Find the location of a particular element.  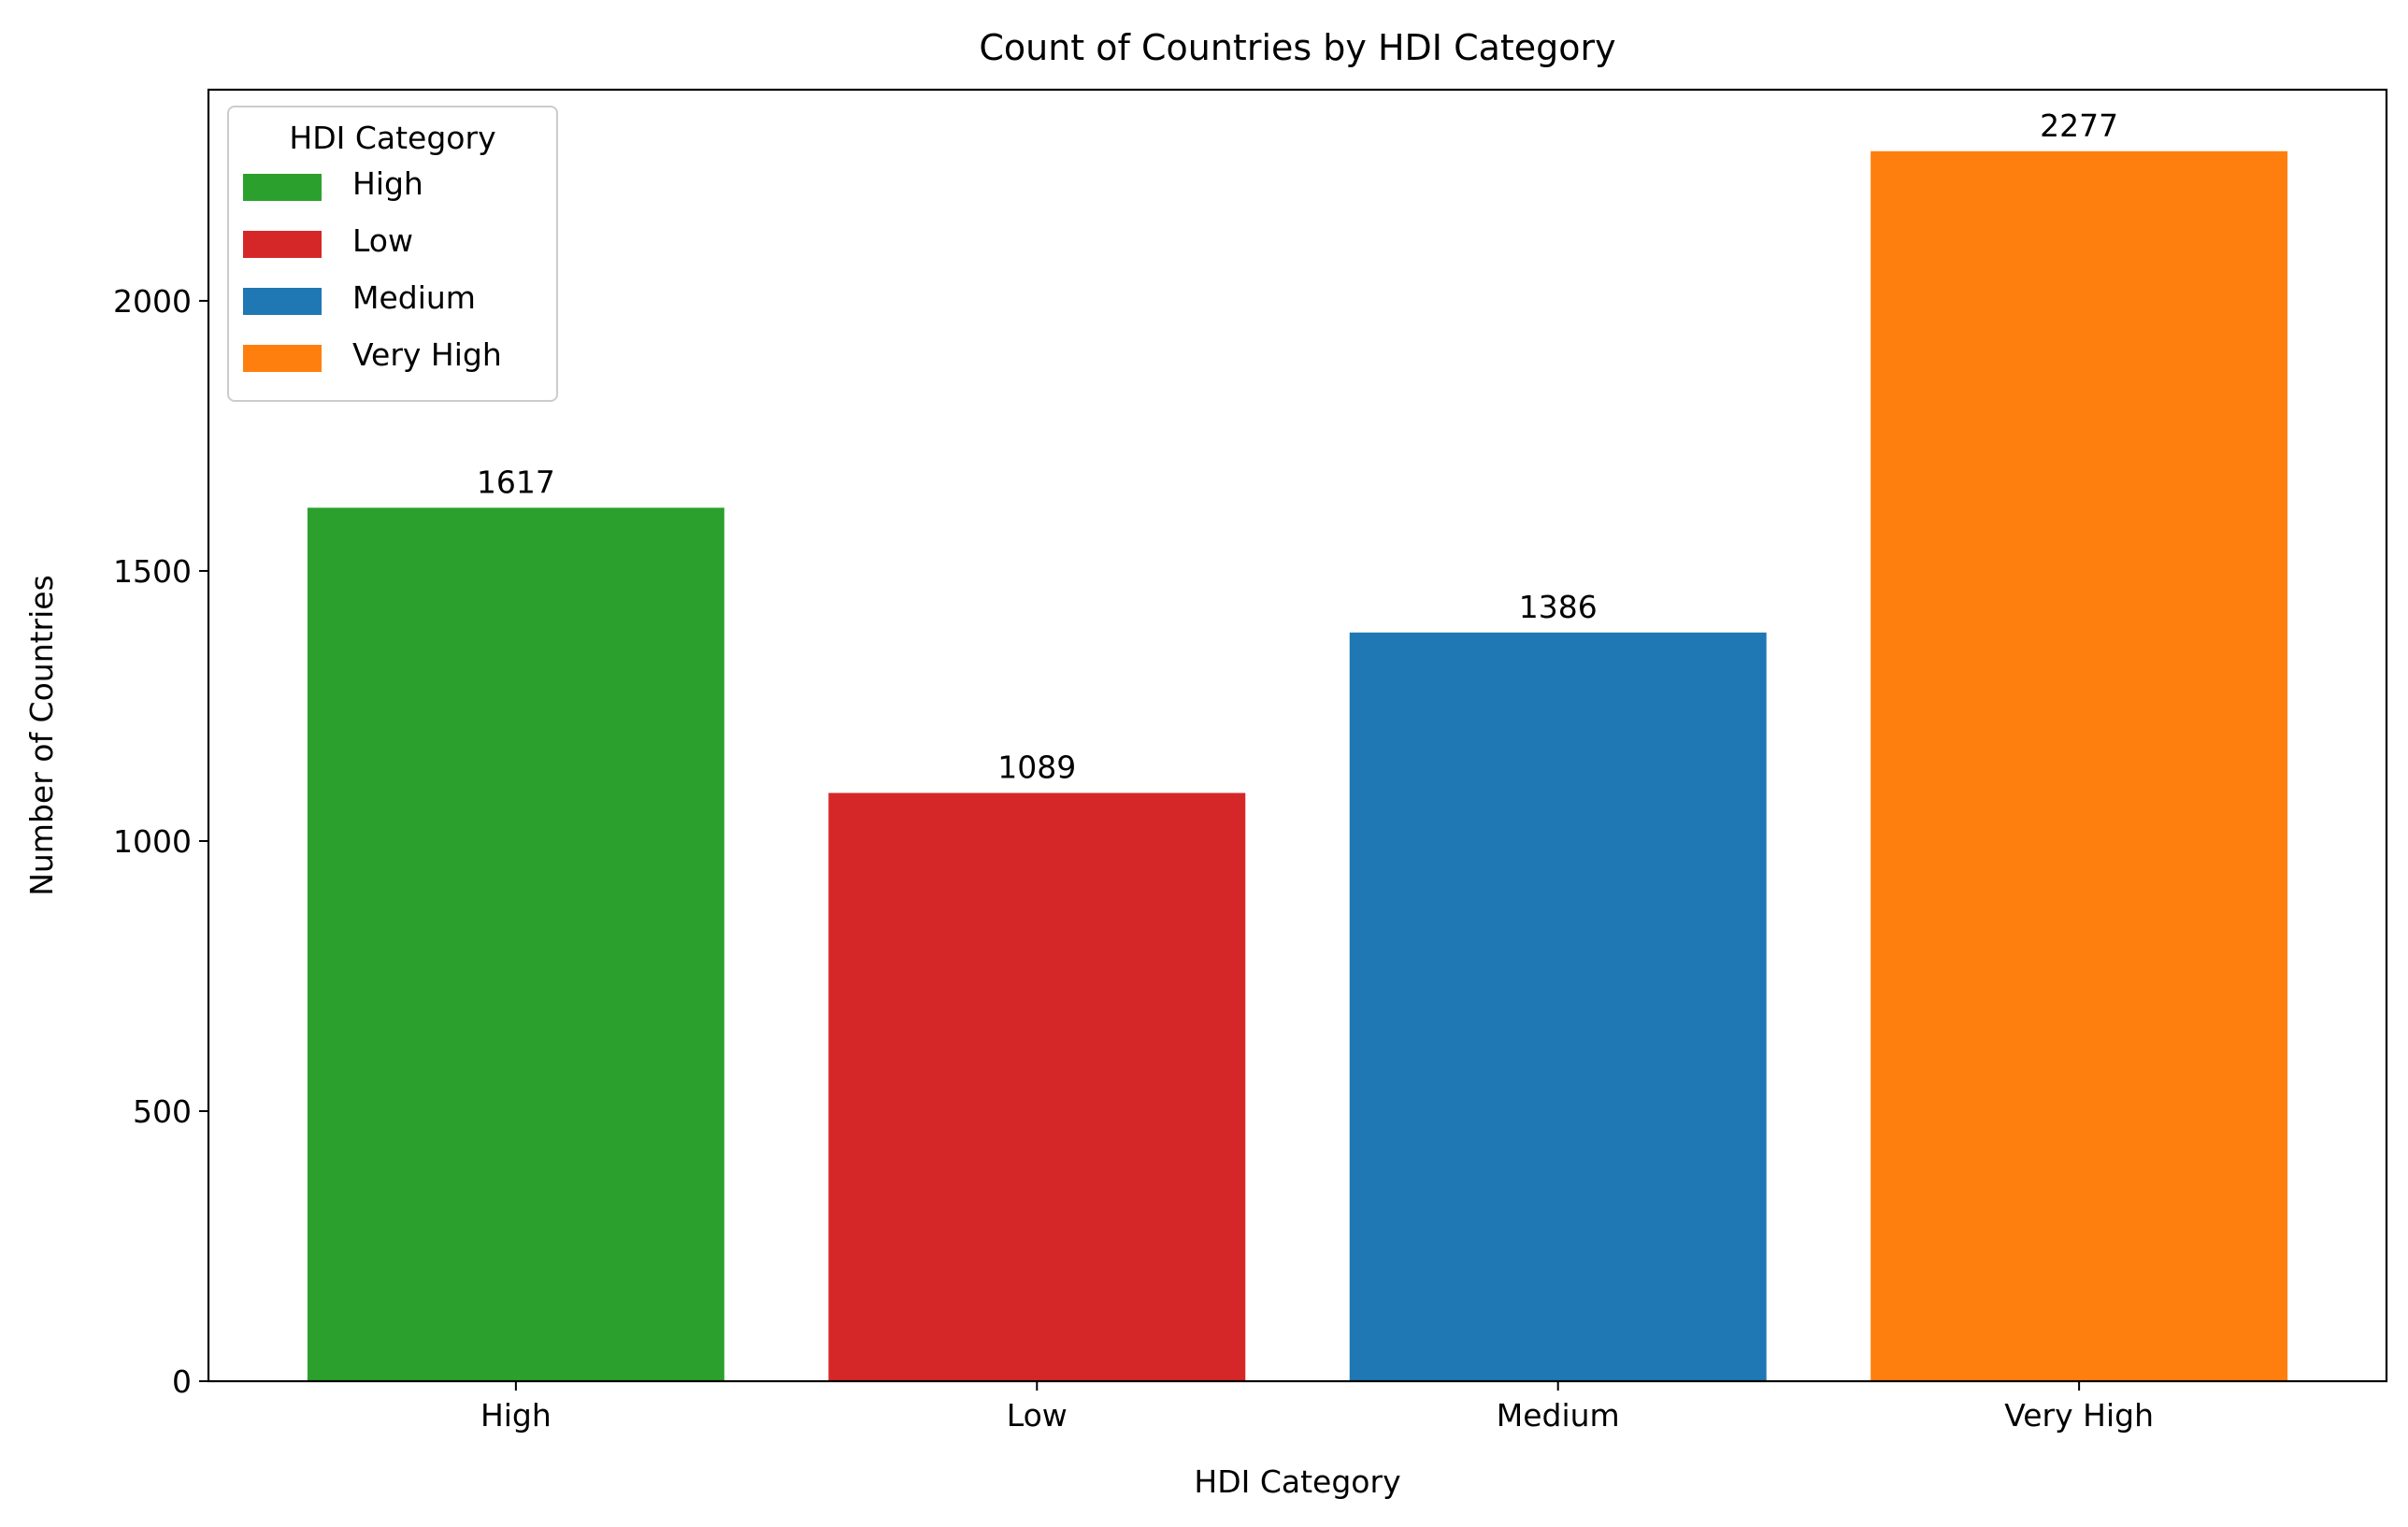

y-tick-label: 1500 is located at coordinates (152, 571).